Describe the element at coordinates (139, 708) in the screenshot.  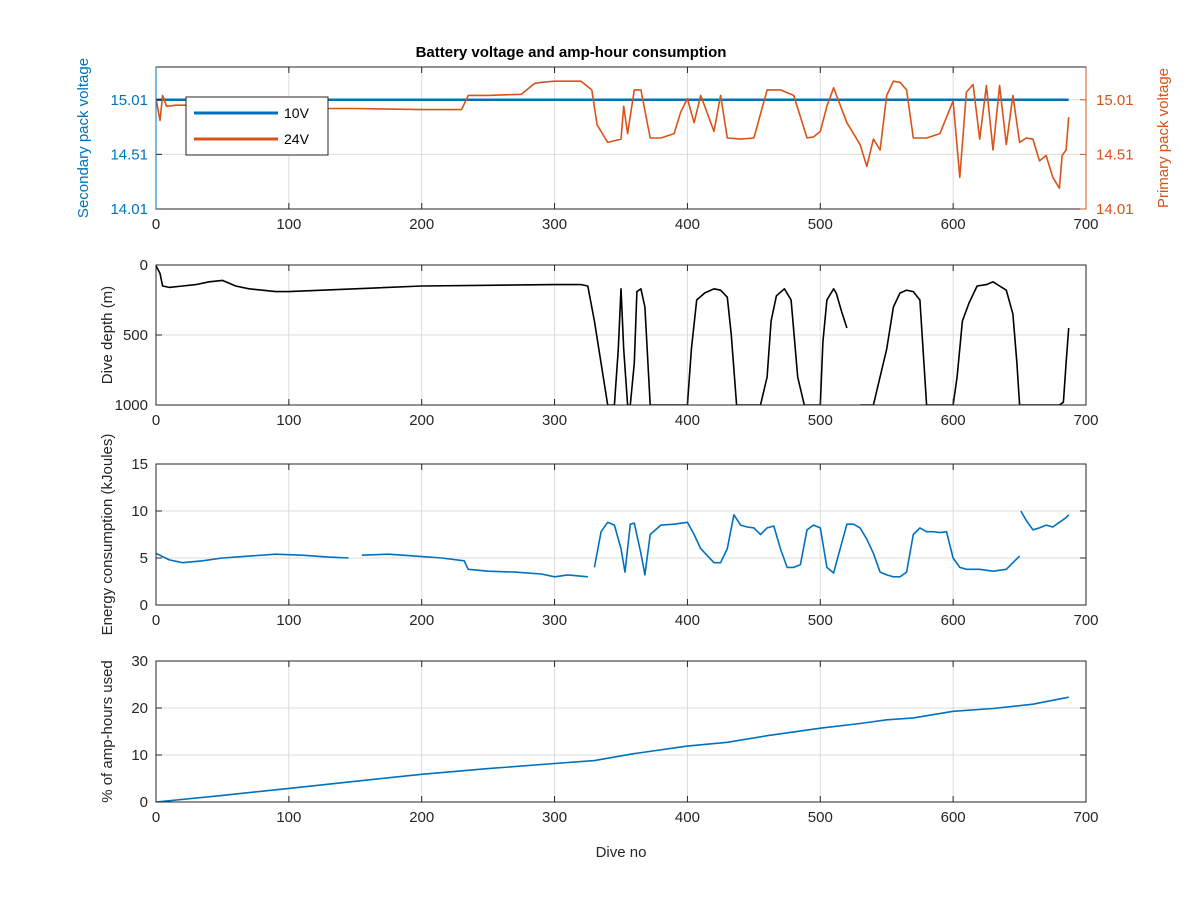
I see `y-tick-label: 20` at that location.